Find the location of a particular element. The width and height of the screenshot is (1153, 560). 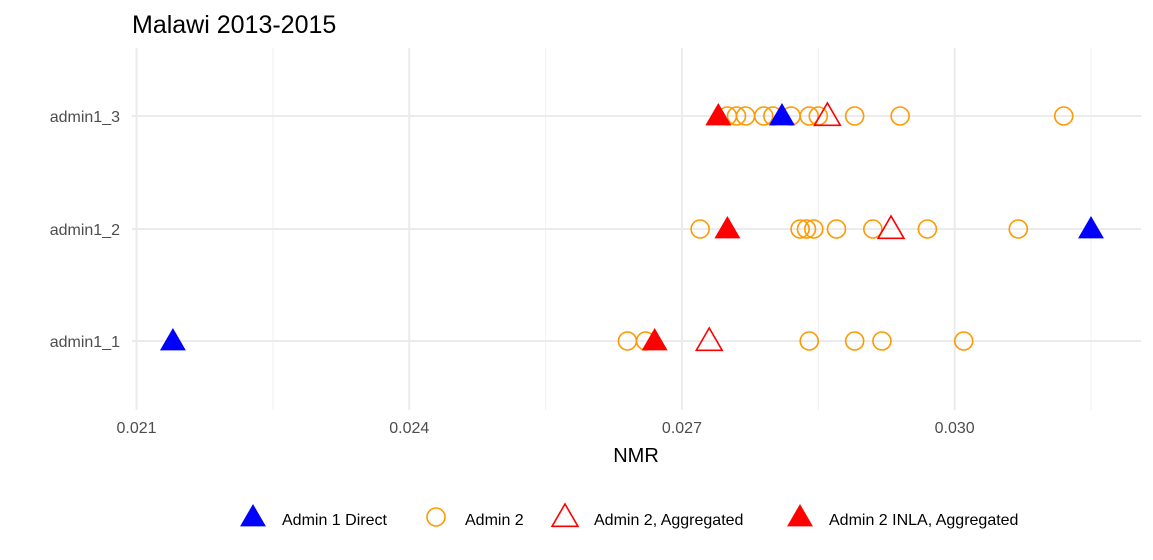

legend-label: Admin 2, Aggregated is located at coordinates (668, 520).